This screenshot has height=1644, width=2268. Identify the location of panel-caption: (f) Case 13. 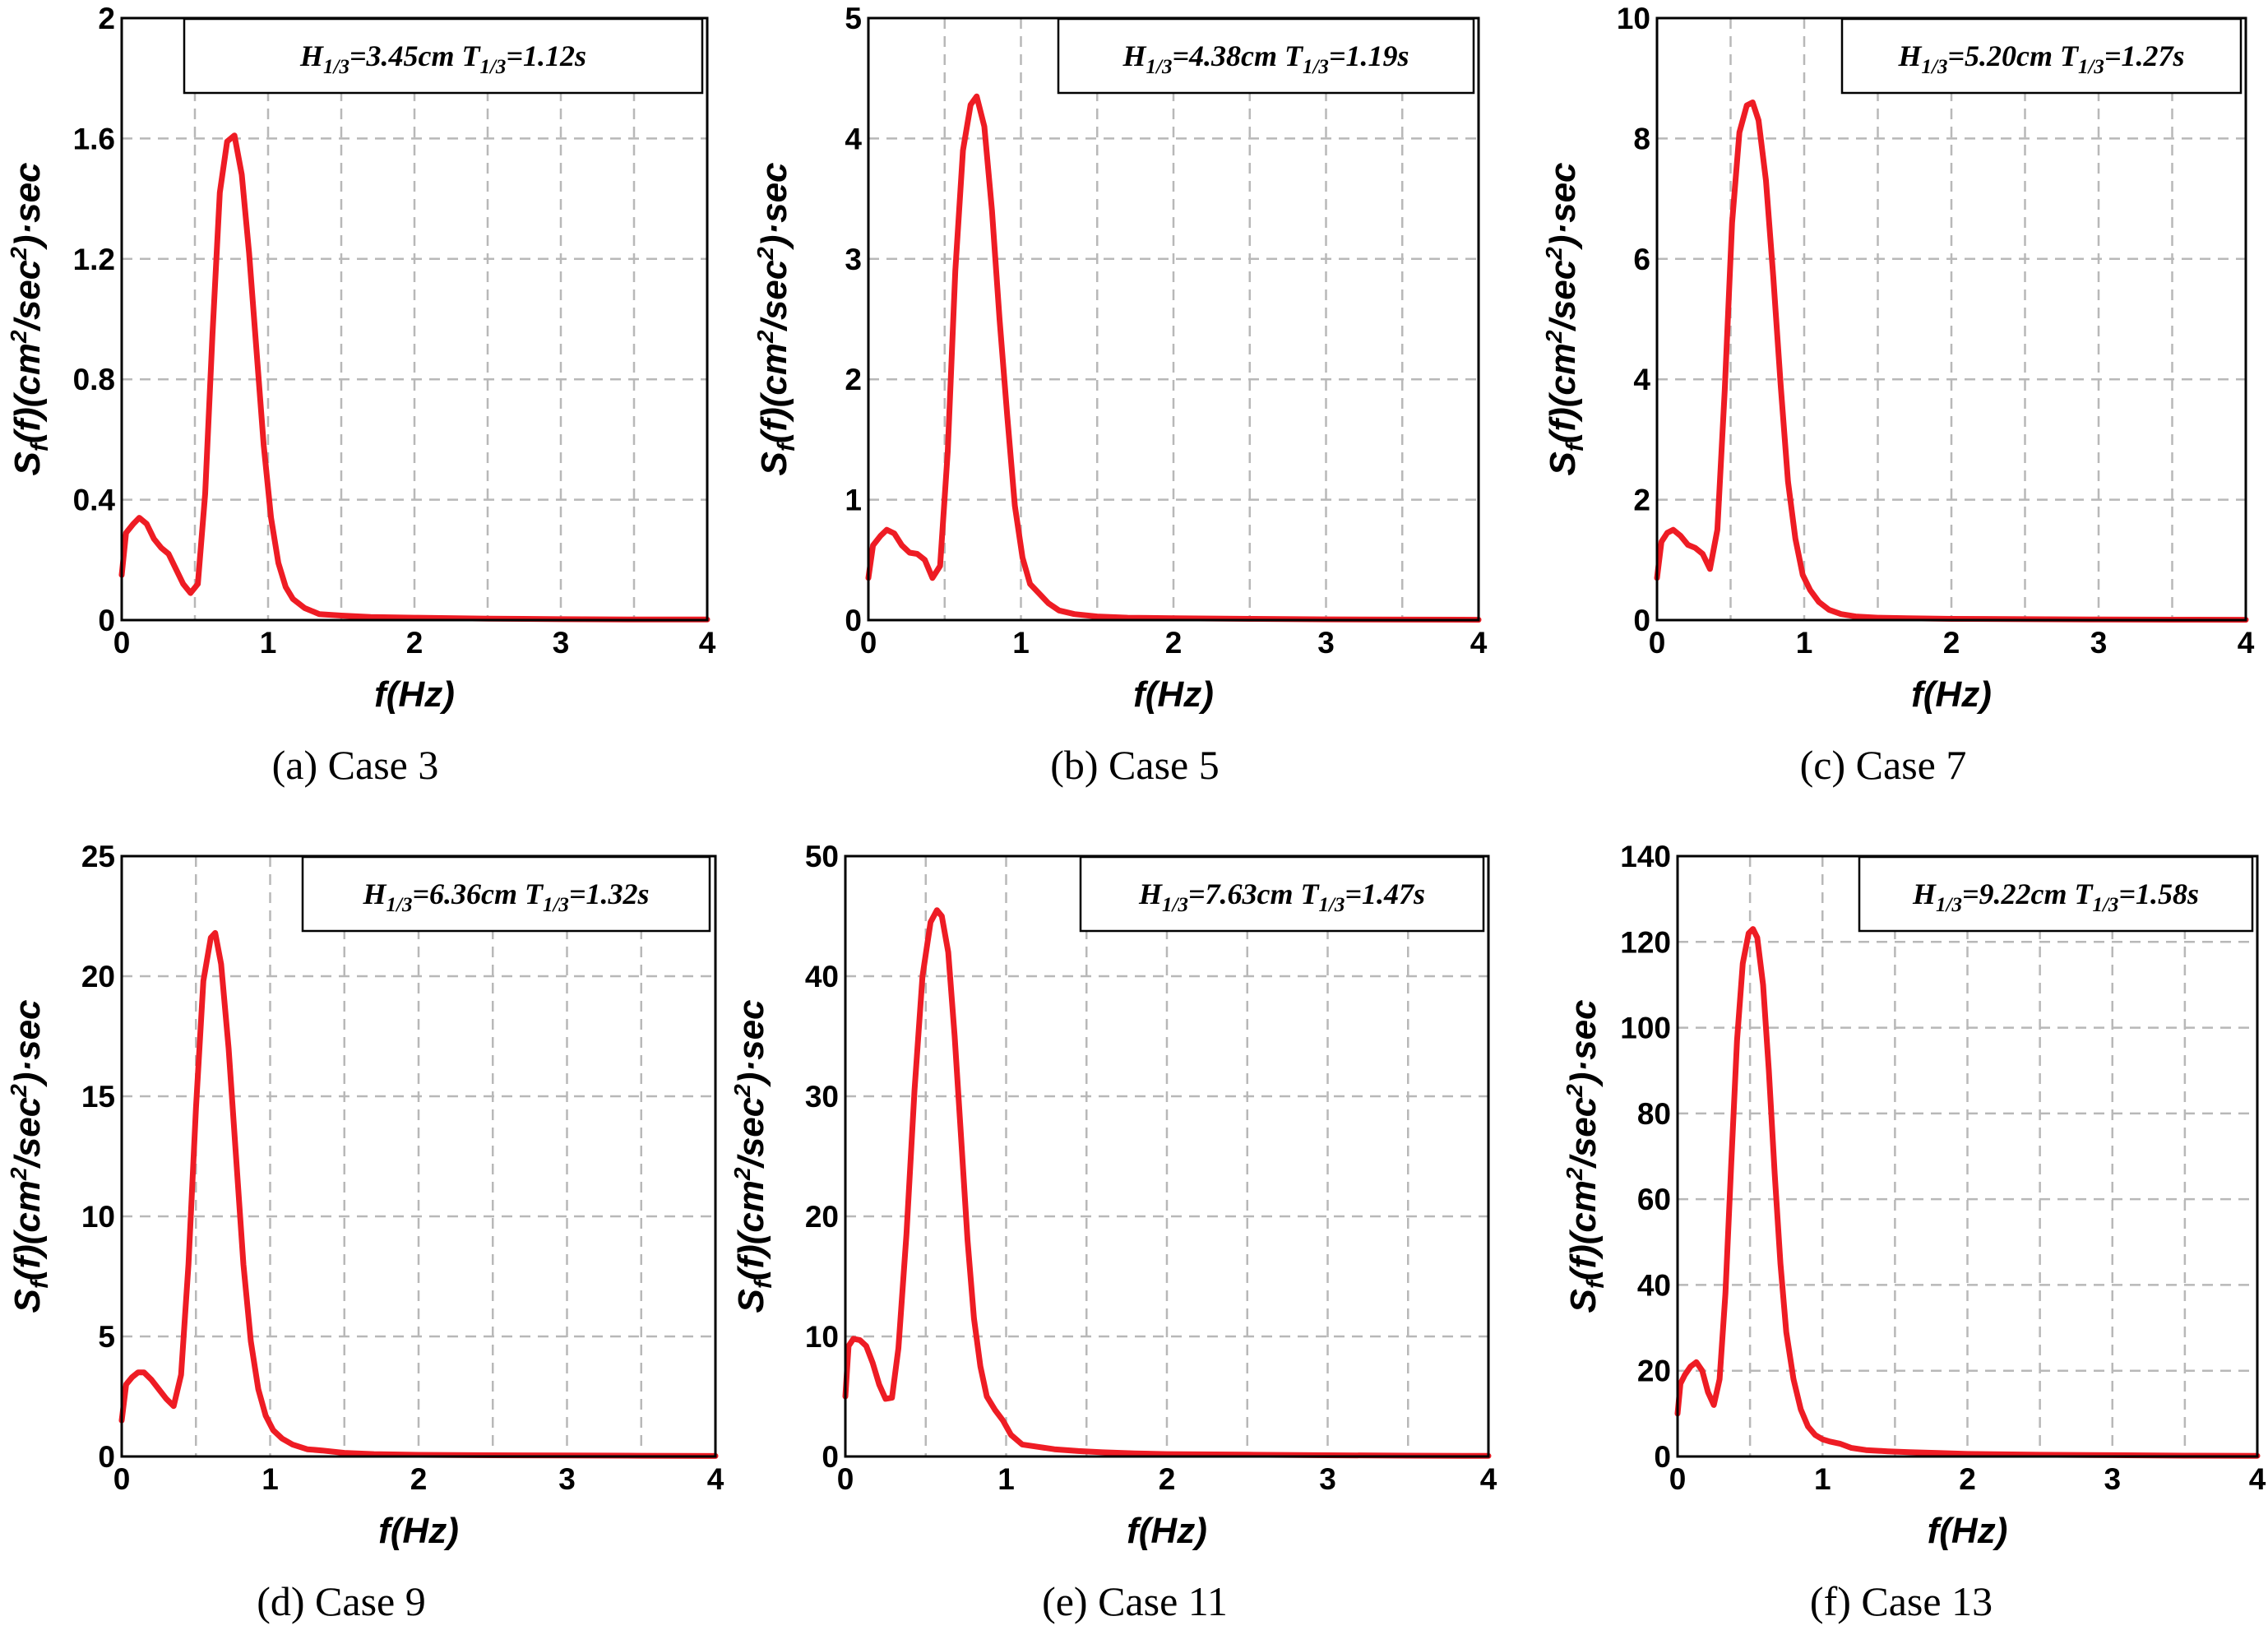
(1902, 1601).